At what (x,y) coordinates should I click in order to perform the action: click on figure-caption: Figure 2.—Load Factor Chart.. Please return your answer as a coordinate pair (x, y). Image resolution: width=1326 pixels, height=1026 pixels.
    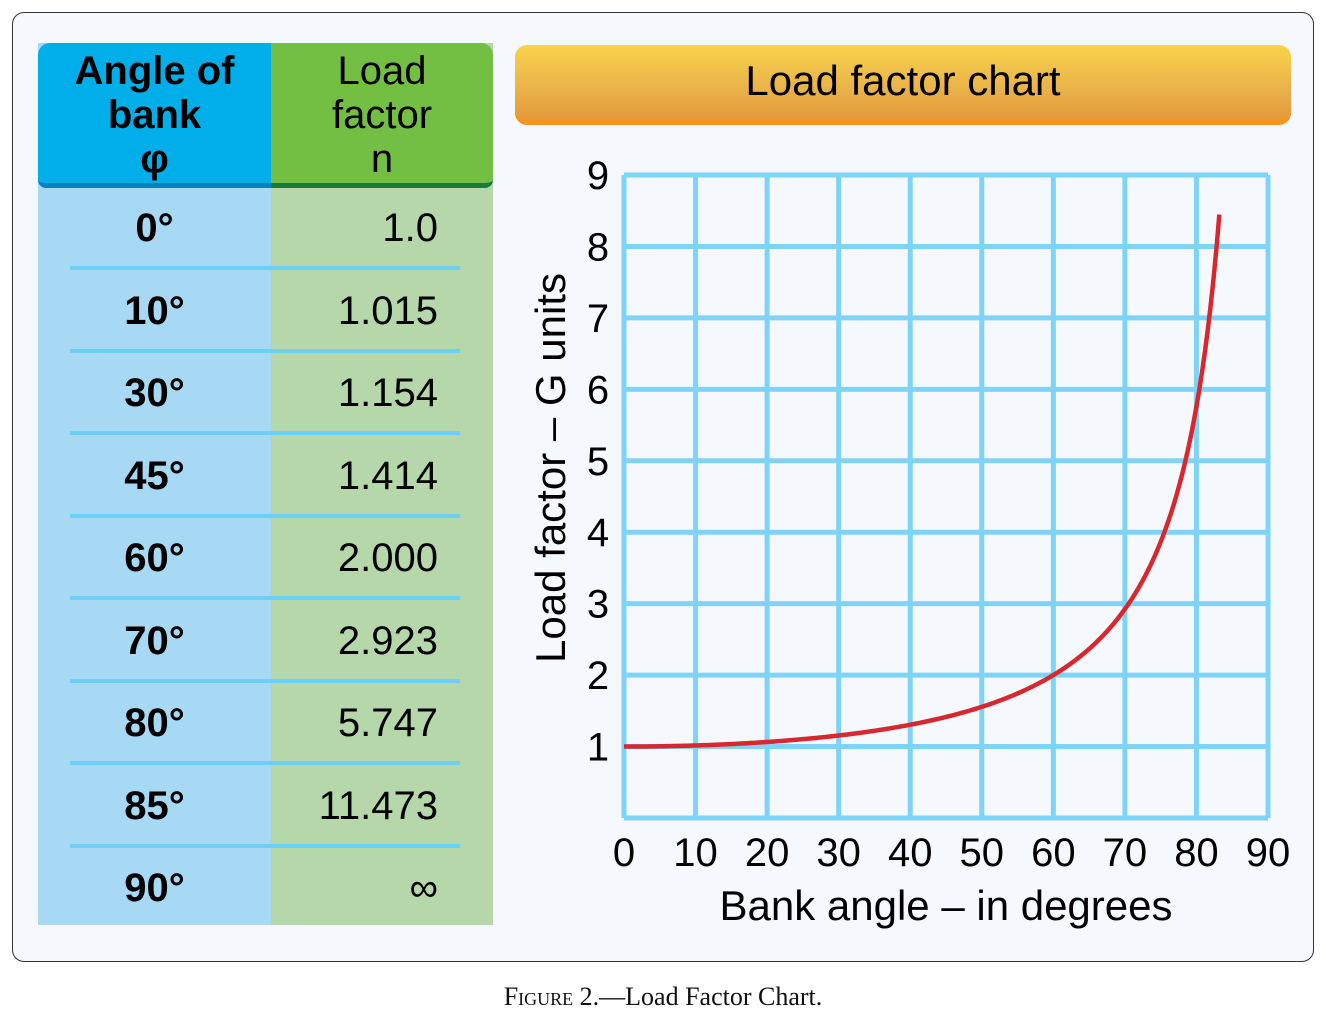
    Looking at the image, I should click on (663, 997).